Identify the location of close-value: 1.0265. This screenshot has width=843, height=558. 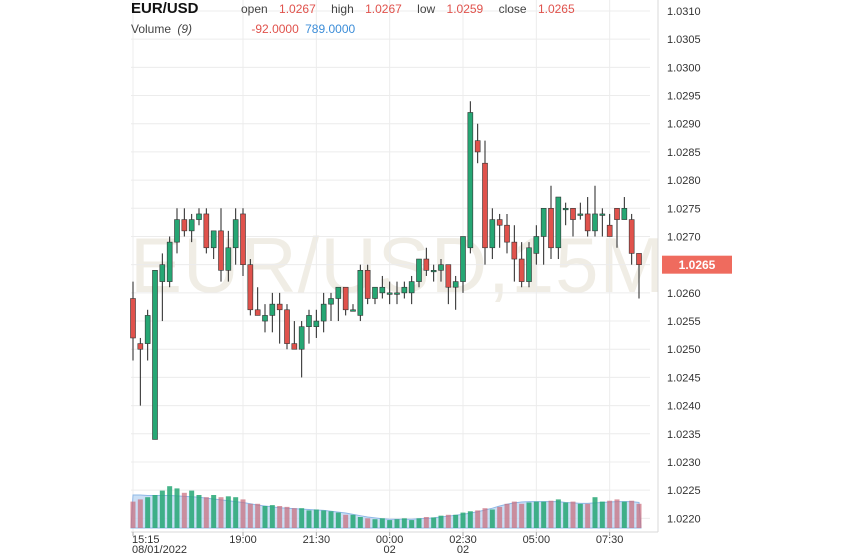
(556, 9).